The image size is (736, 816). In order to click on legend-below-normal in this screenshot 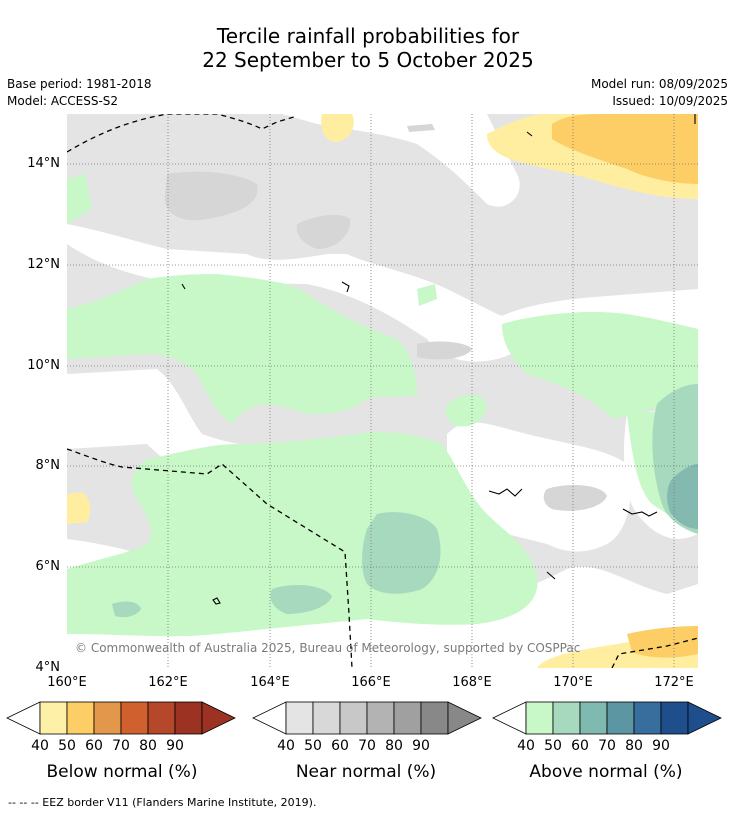, I will do `click(121, 718)`.